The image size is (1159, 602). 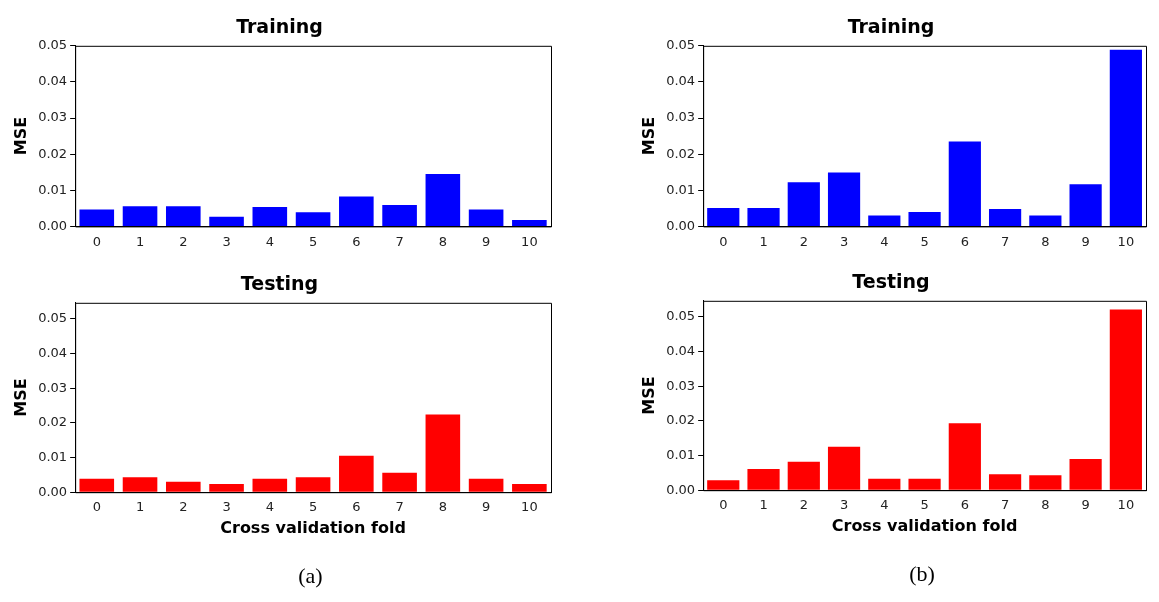 I want to click on text: (b), so click(x=922, y=574).